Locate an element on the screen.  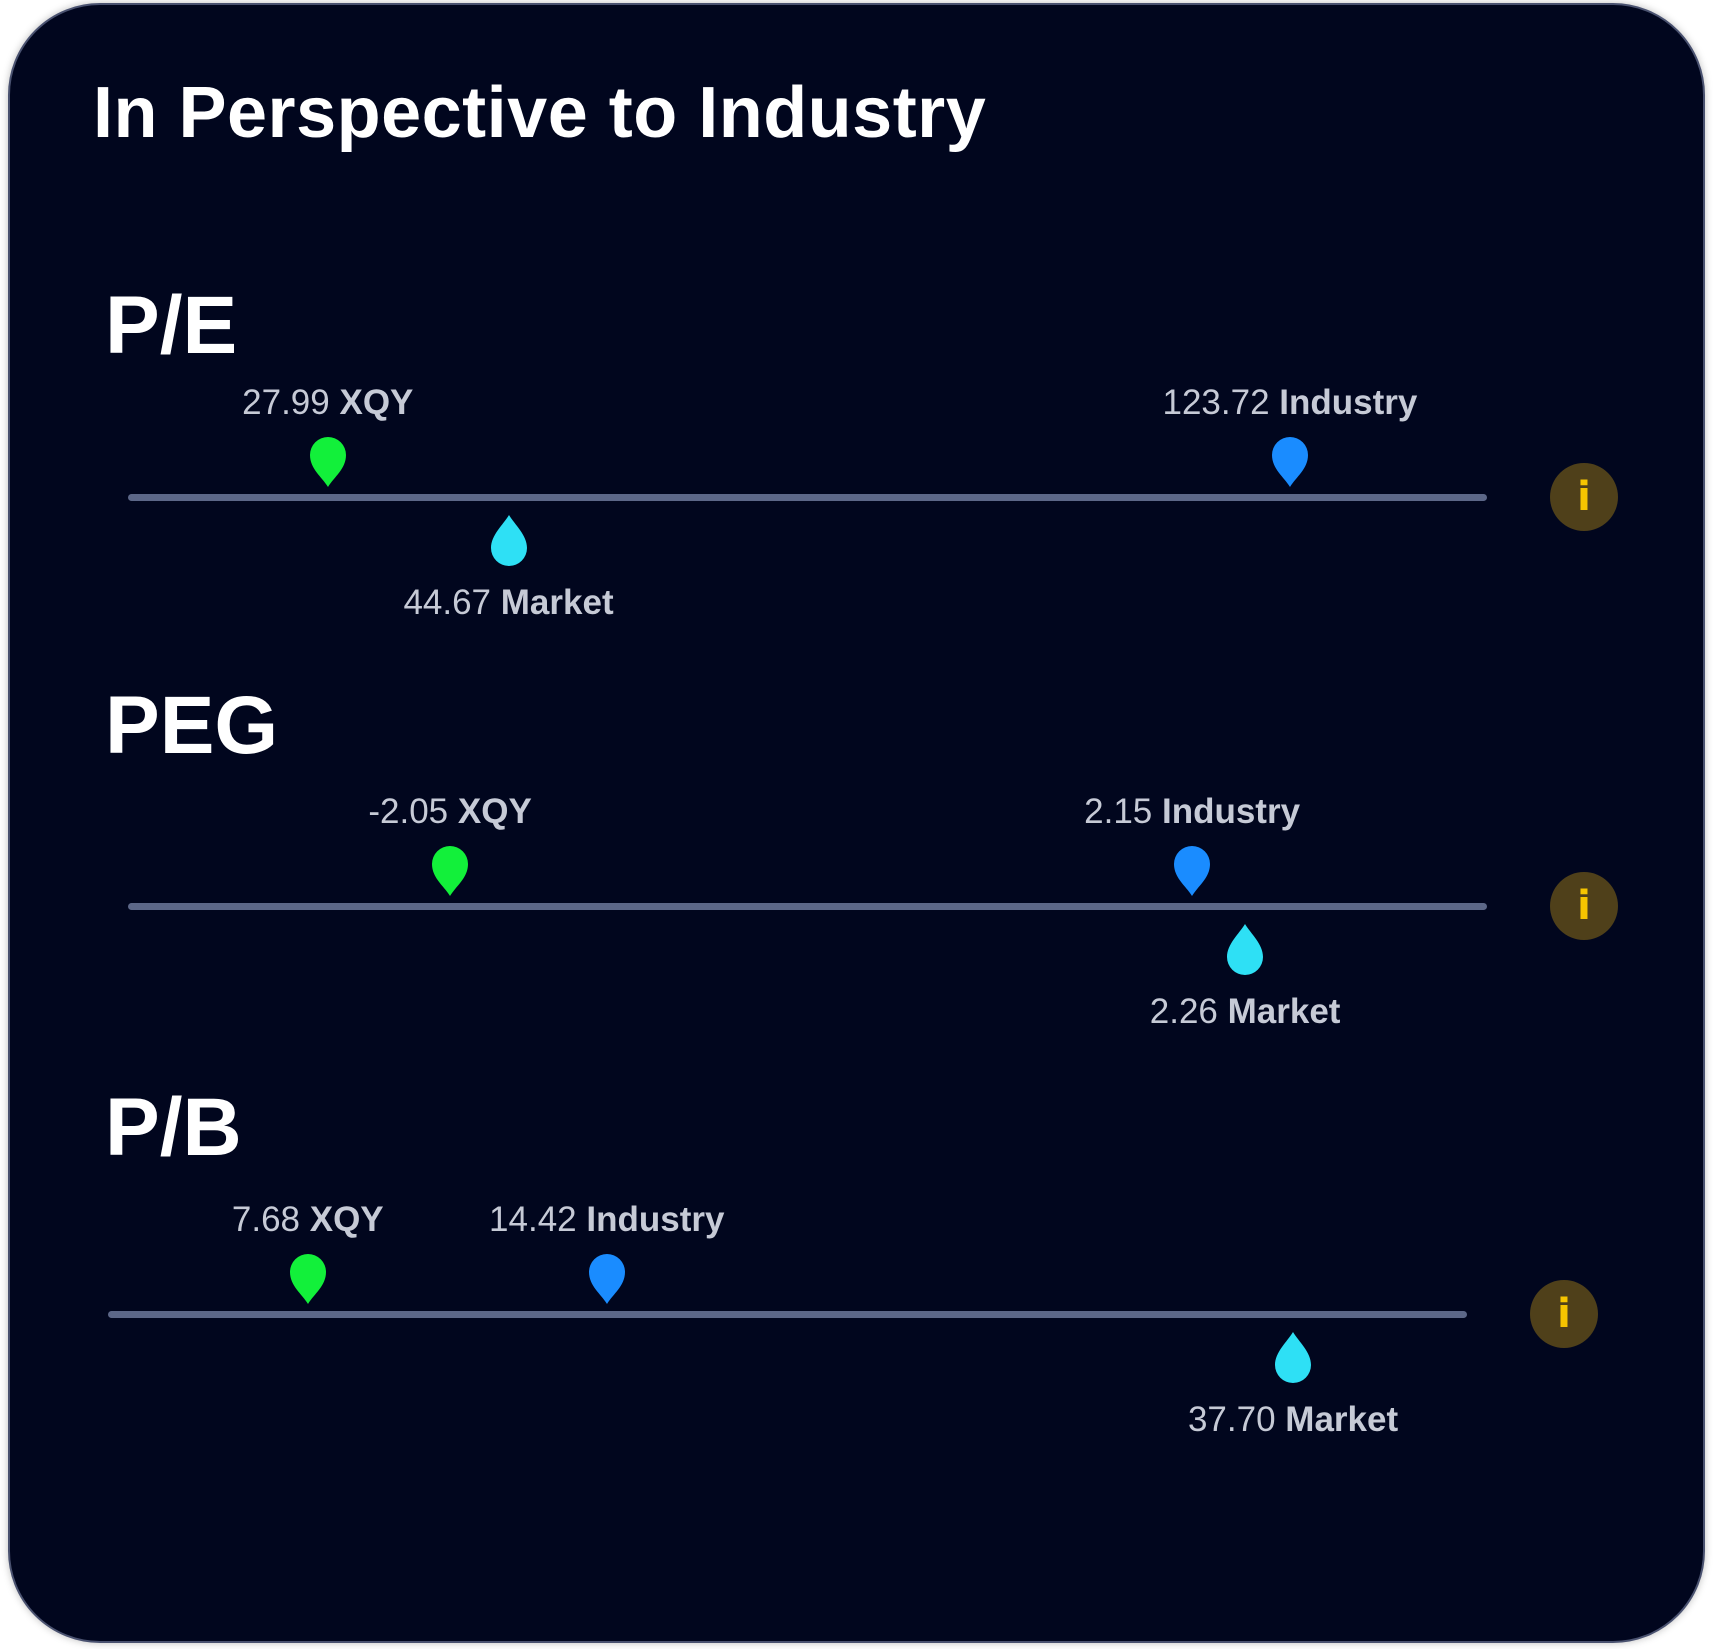
market-marker-label: 37.70 Market is located at coordinates (1293, 1419).